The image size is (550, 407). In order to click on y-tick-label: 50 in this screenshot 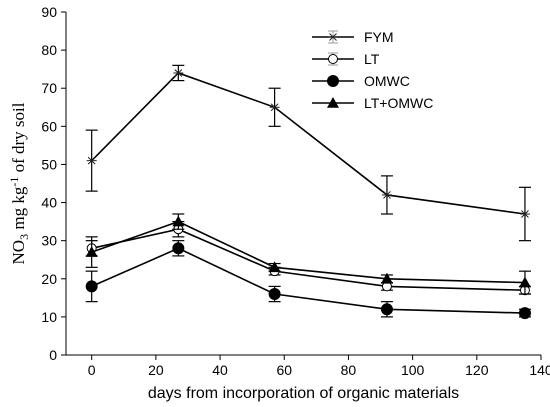, I will do `click(49, 164)`.